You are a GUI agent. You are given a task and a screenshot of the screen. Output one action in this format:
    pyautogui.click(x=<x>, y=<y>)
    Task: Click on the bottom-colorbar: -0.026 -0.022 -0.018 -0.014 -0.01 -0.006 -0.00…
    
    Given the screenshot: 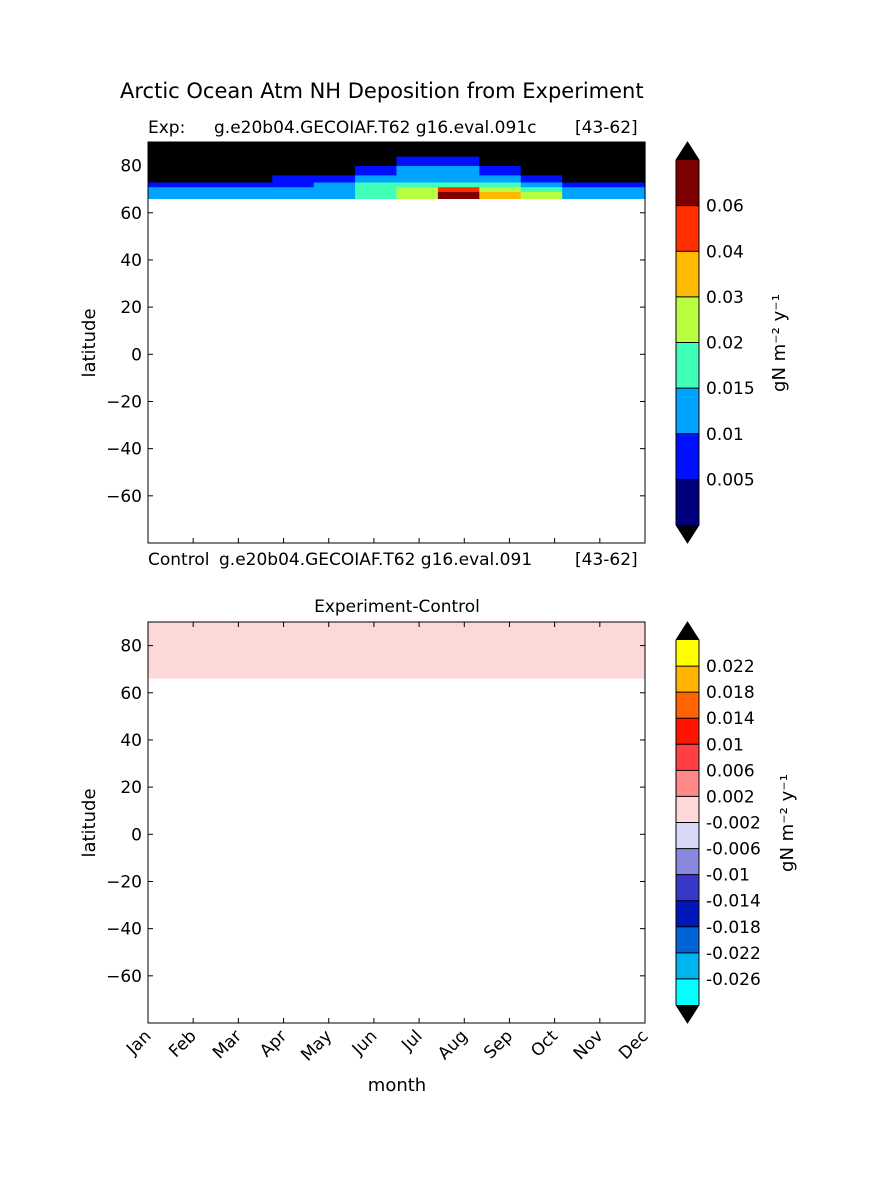 What is the action you would take?
    pyautogui.click(x=718, y=822)
    